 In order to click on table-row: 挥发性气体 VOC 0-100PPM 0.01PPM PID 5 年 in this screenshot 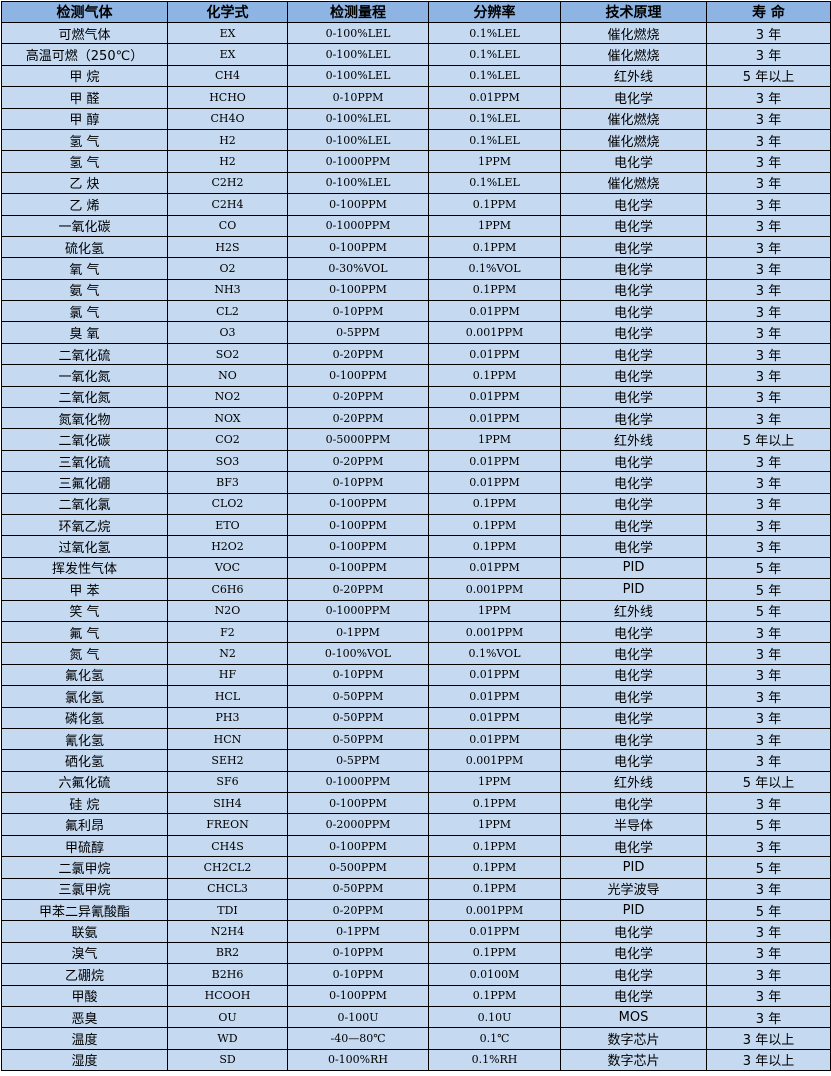, I will do `click(416, 568)`.